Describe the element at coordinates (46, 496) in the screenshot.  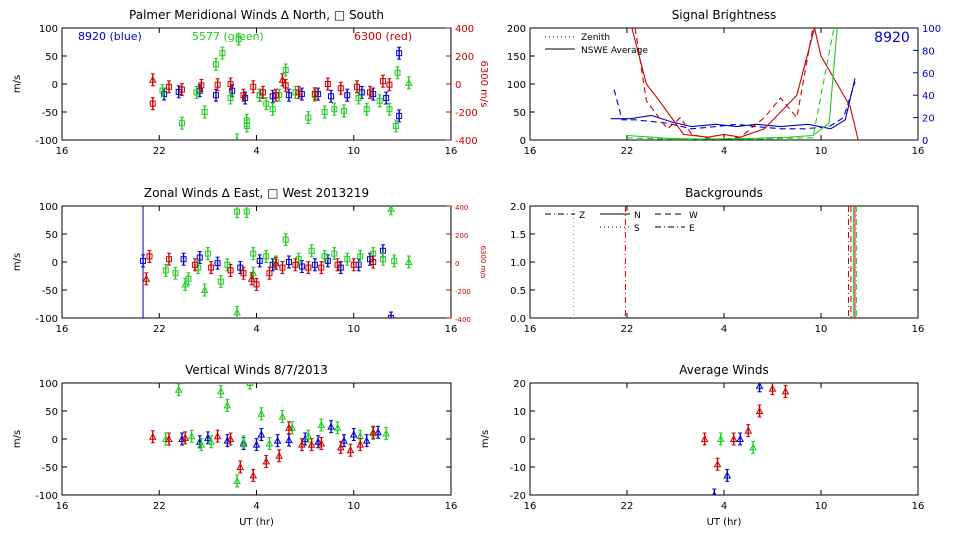
I see `y-tick-label: -100` at that location.